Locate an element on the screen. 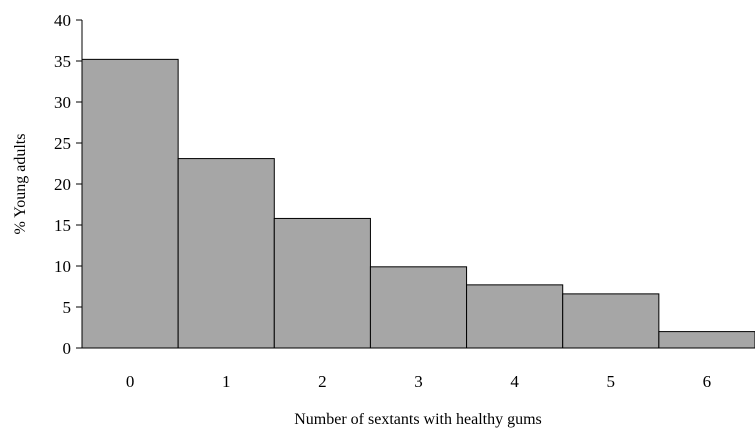 This screenshot has height=431, width=755. x-tick-label: 6 is located at coordinates (707, 381).